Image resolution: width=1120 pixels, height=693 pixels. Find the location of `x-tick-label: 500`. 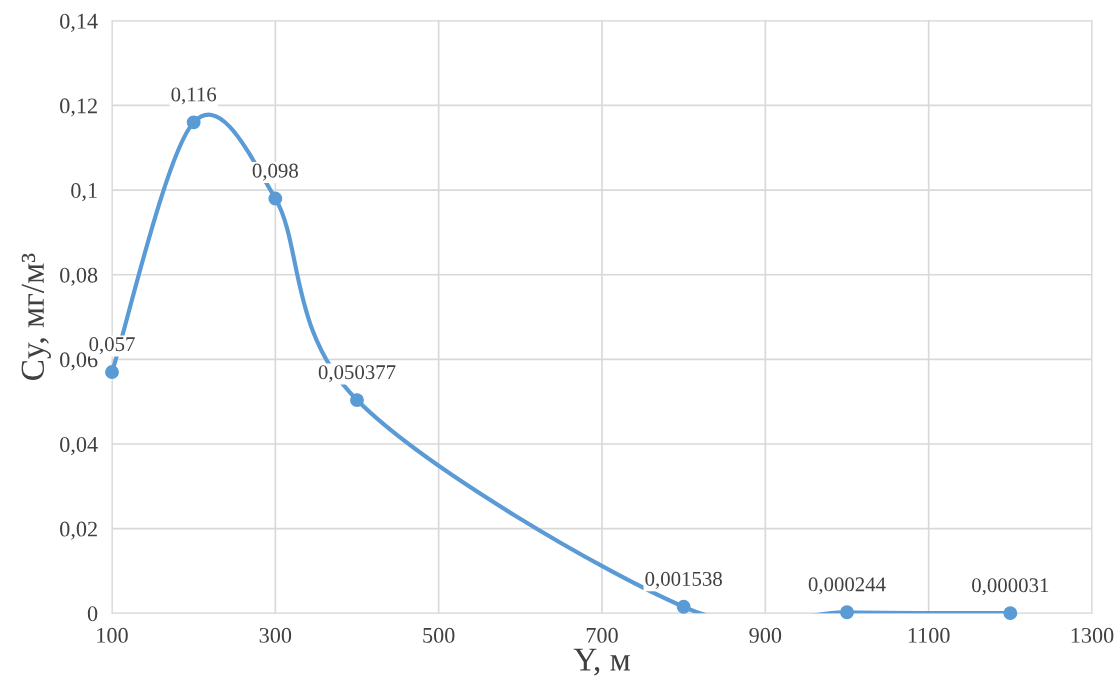

x-tick-label: 500 is located at coordinates (439, 635).